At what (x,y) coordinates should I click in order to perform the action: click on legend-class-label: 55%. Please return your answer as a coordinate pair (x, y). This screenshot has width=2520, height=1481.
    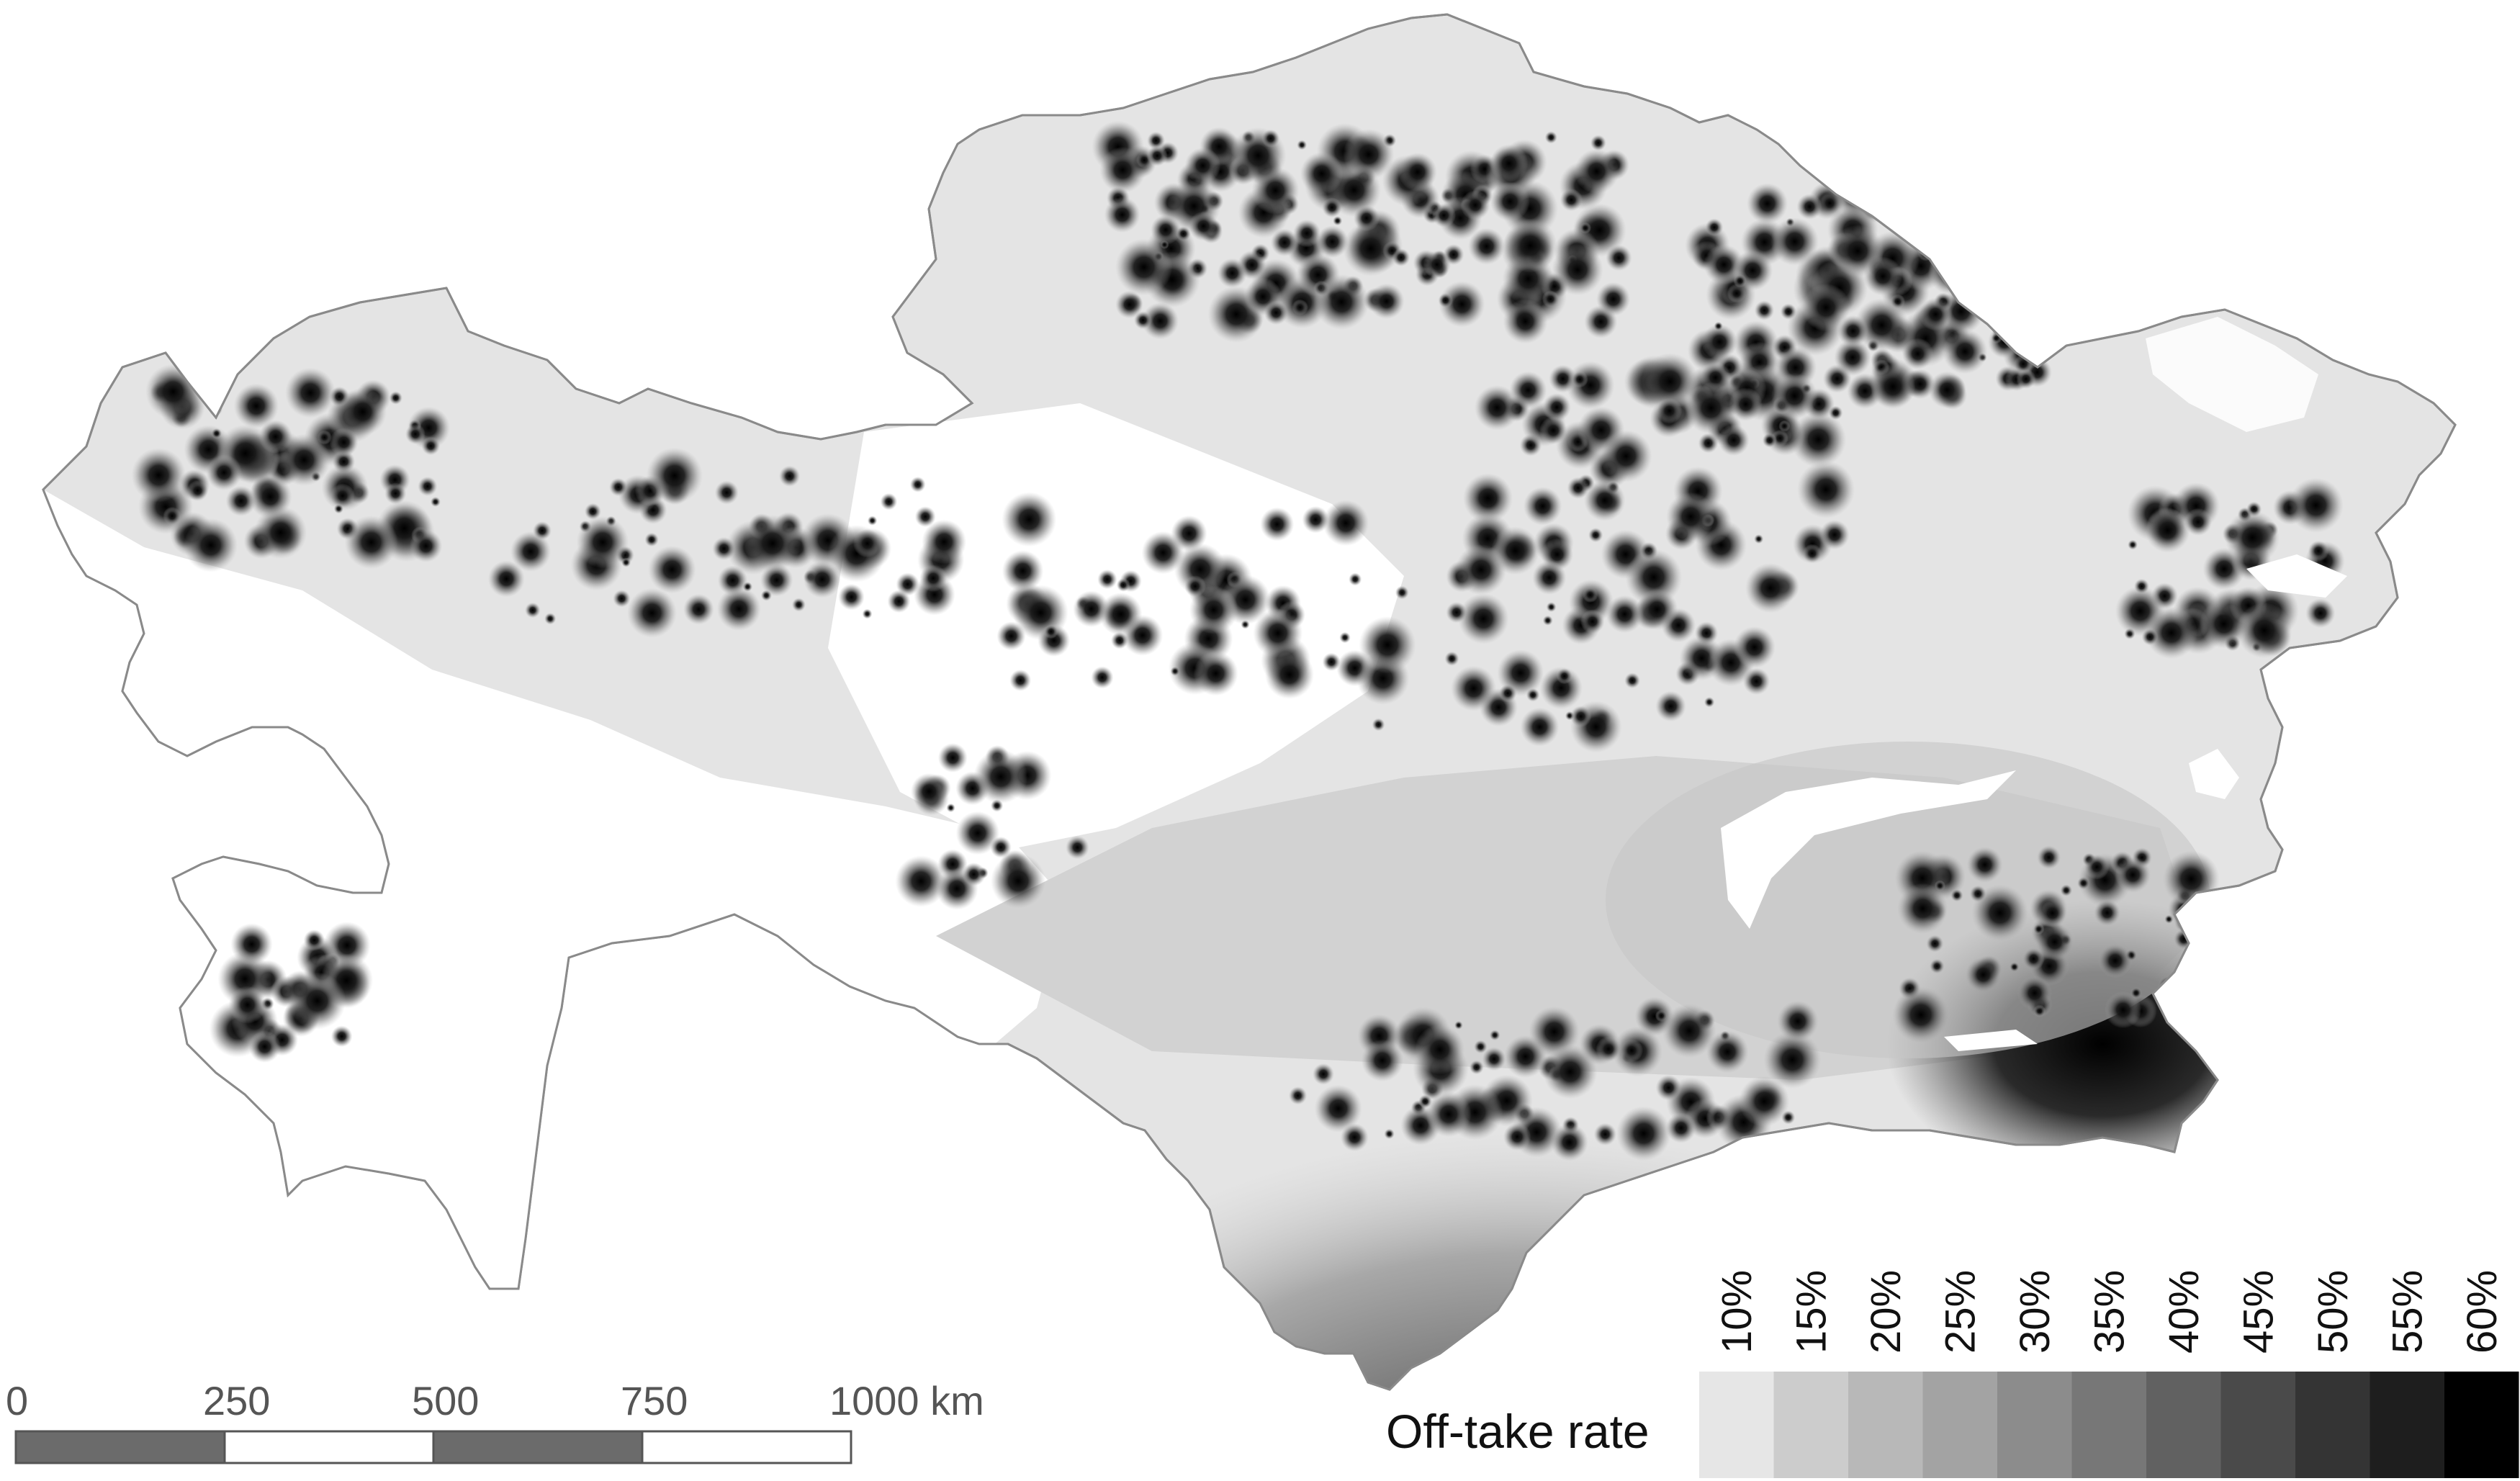
    Looking at the image, I should click on (2407, 1312).